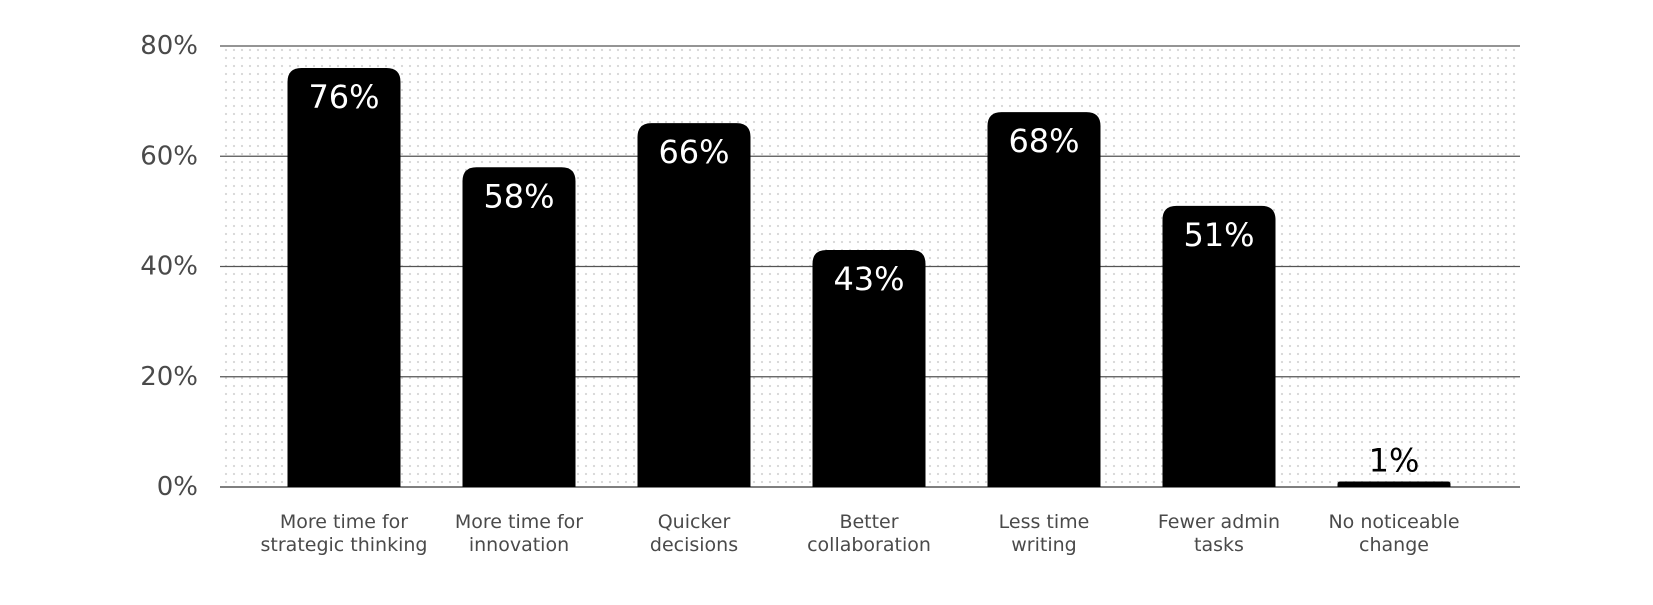 This screenshot has width=1653, height=605. I want to click on x-tick-label-line: Fewer admin, so click(1219, 522).